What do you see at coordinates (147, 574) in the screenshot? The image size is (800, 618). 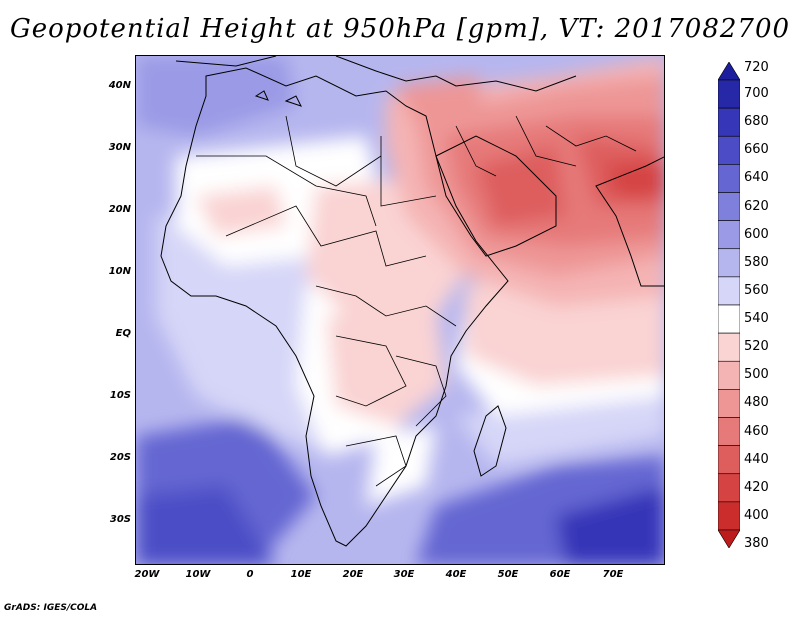 I see `lon-label-20w: 20W` at bounding box center [147, 574].